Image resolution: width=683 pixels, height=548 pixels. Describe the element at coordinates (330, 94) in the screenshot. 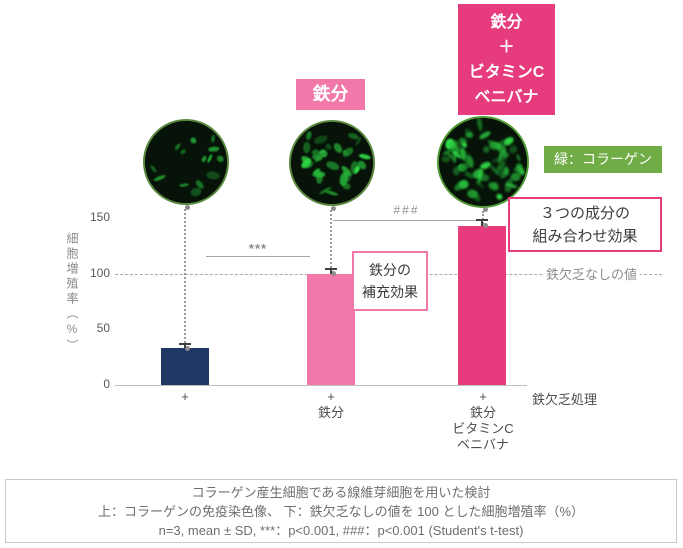

I see `iron-group-label: 鉄分` at that location.